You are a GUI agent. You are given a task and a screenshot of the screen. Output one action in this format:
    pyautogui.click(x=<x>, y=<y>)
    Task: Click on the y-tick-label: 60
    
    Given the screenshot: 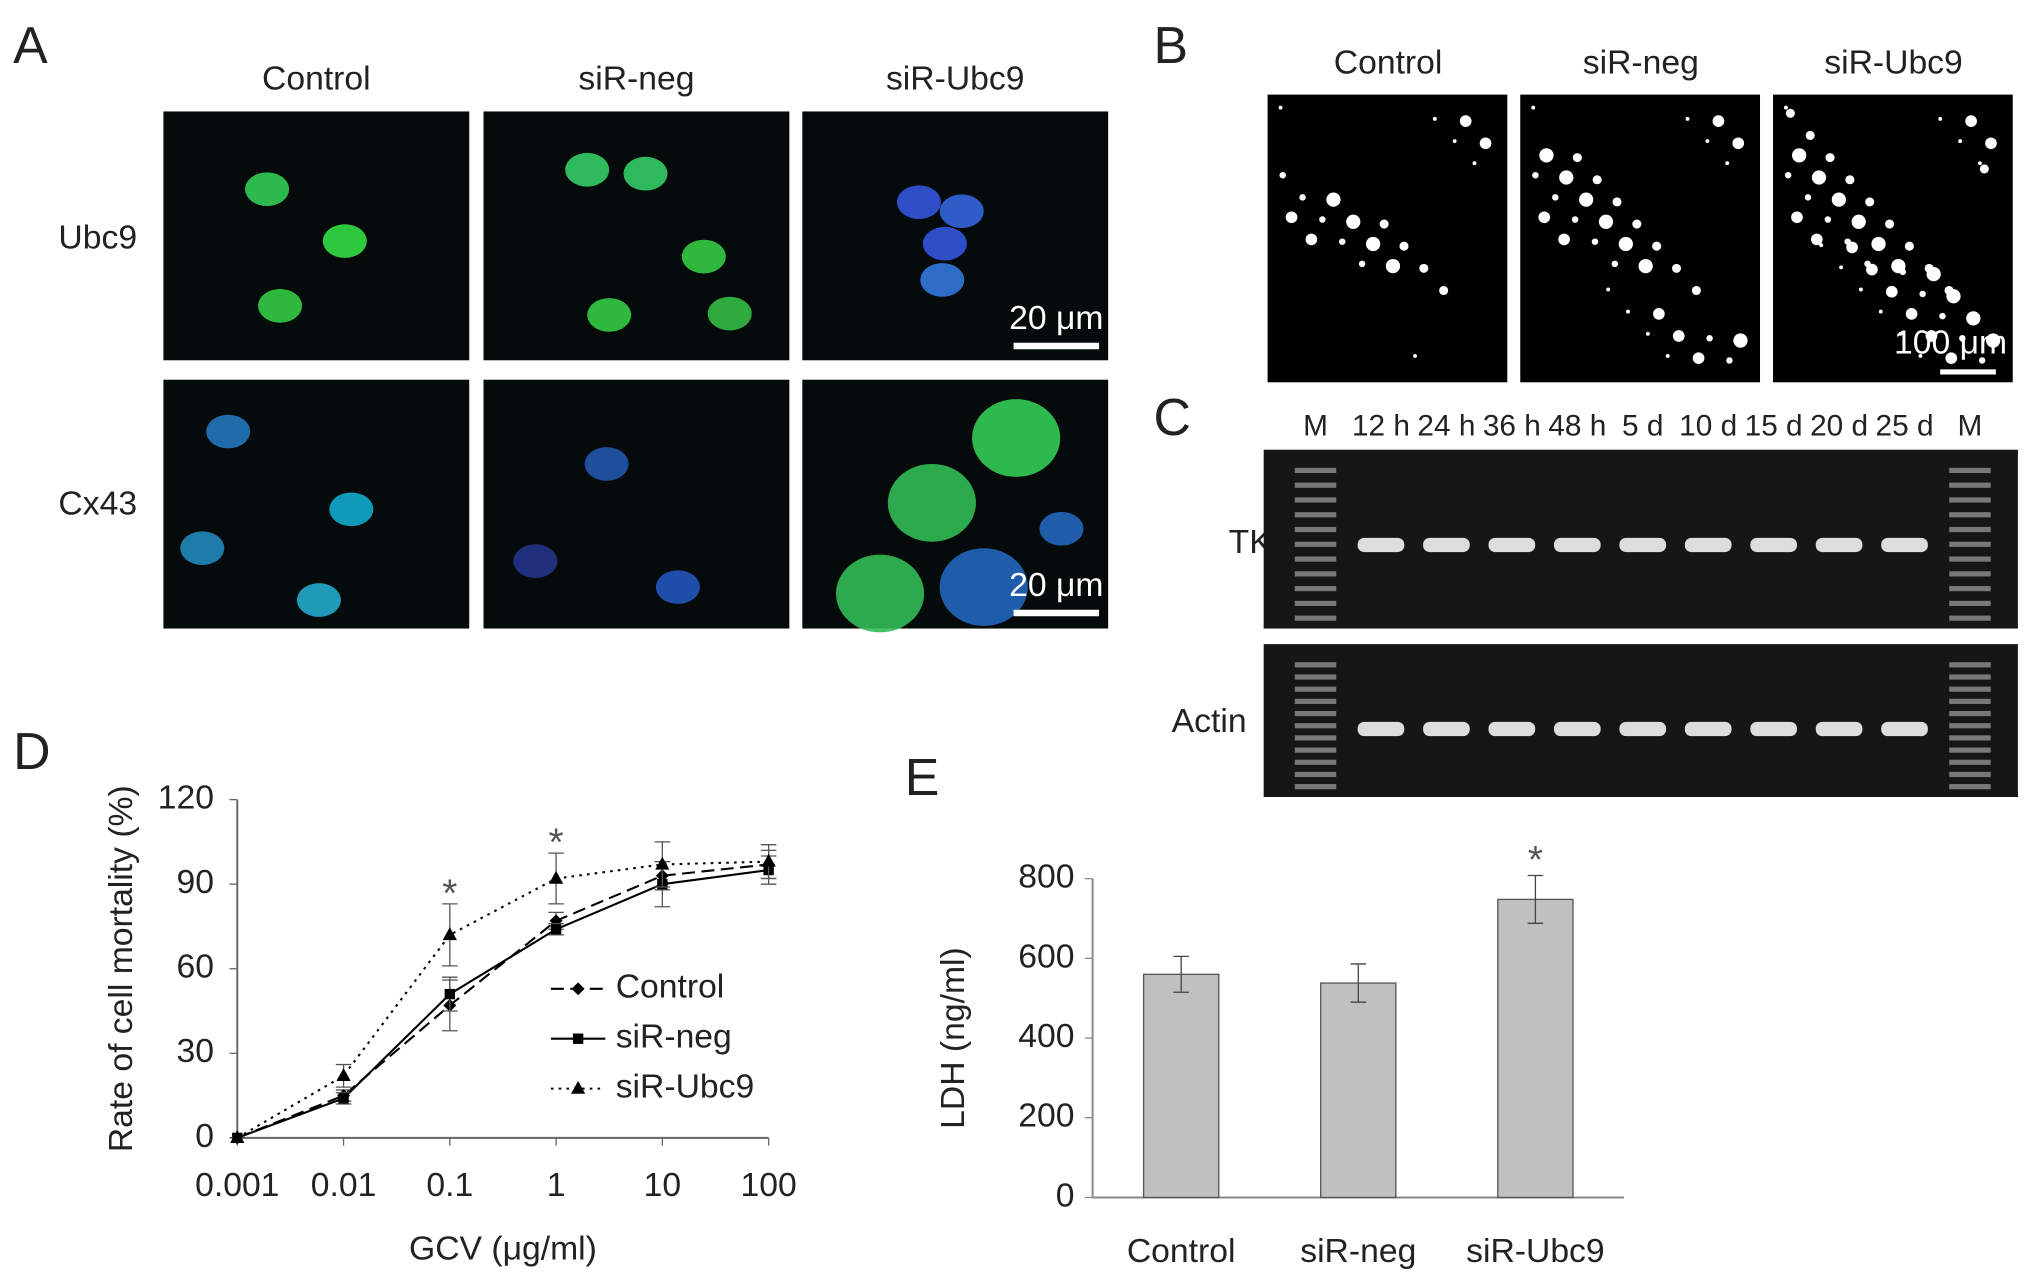 What is the action you would take?
    pyautogui.click(x=194, y=967)
    